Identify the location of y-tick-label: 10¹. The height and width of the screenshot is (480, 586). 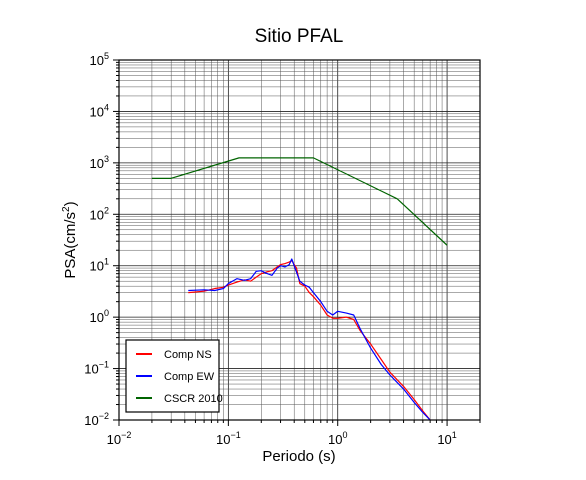
(99, 265).